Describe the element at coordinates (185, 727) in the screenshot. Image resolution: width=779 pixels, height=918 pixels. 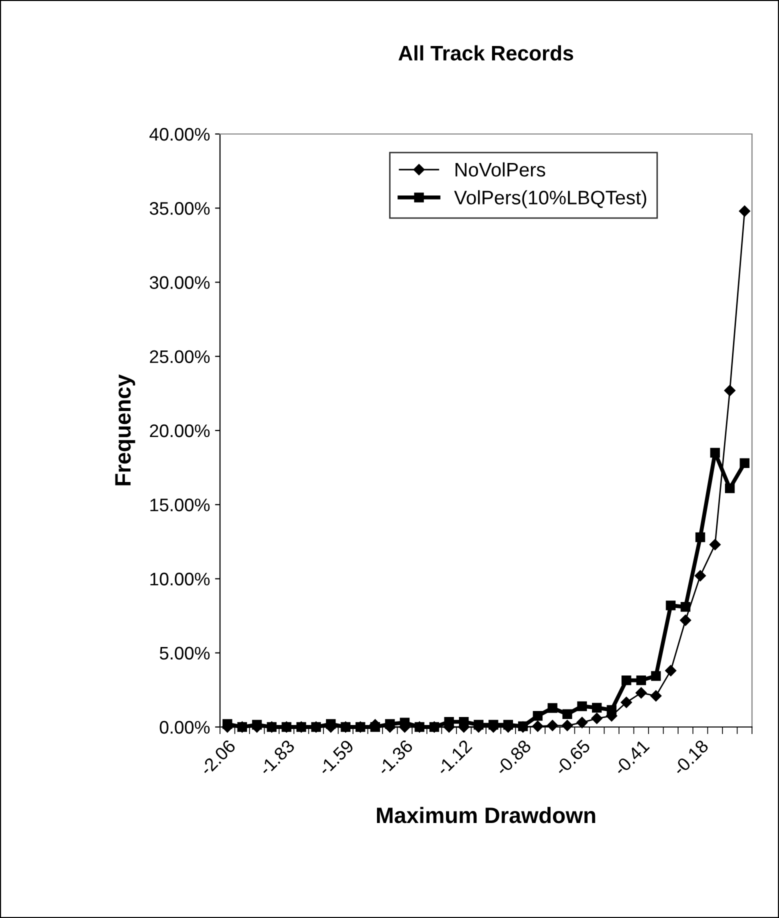
I see `y-tick-label: 0.00%` at that location.